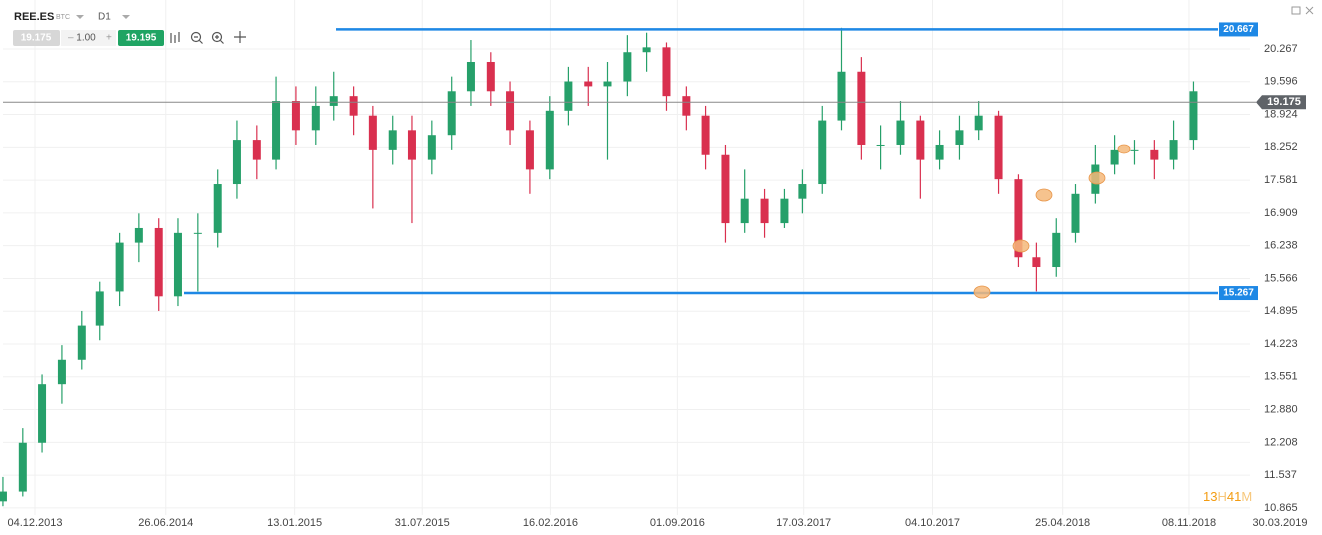 Image resolution: width=1322 pixels, height=535 pixels. What do you see at coordinates (1281, 311) in the screenshot?
I see `y-tick-label: 14.895` at bounding box center [1281, 311].